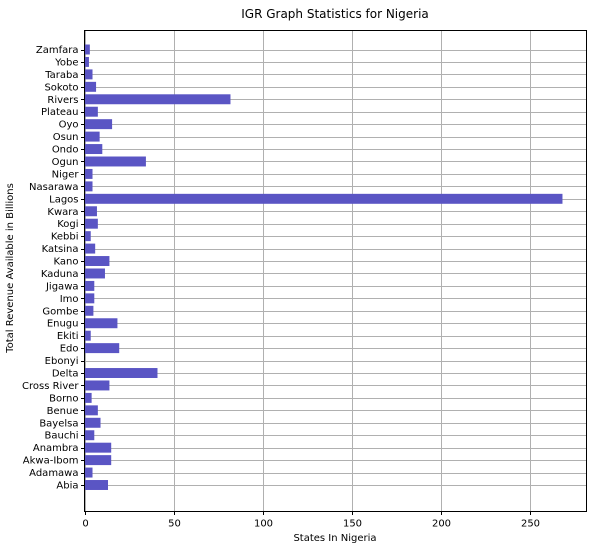 This screenshot has height=550, width=593. Describe the element at coordinates (10, 268) in the screenshot. I see `y-axis-label: Total Revenue Available in Billions` at that location.